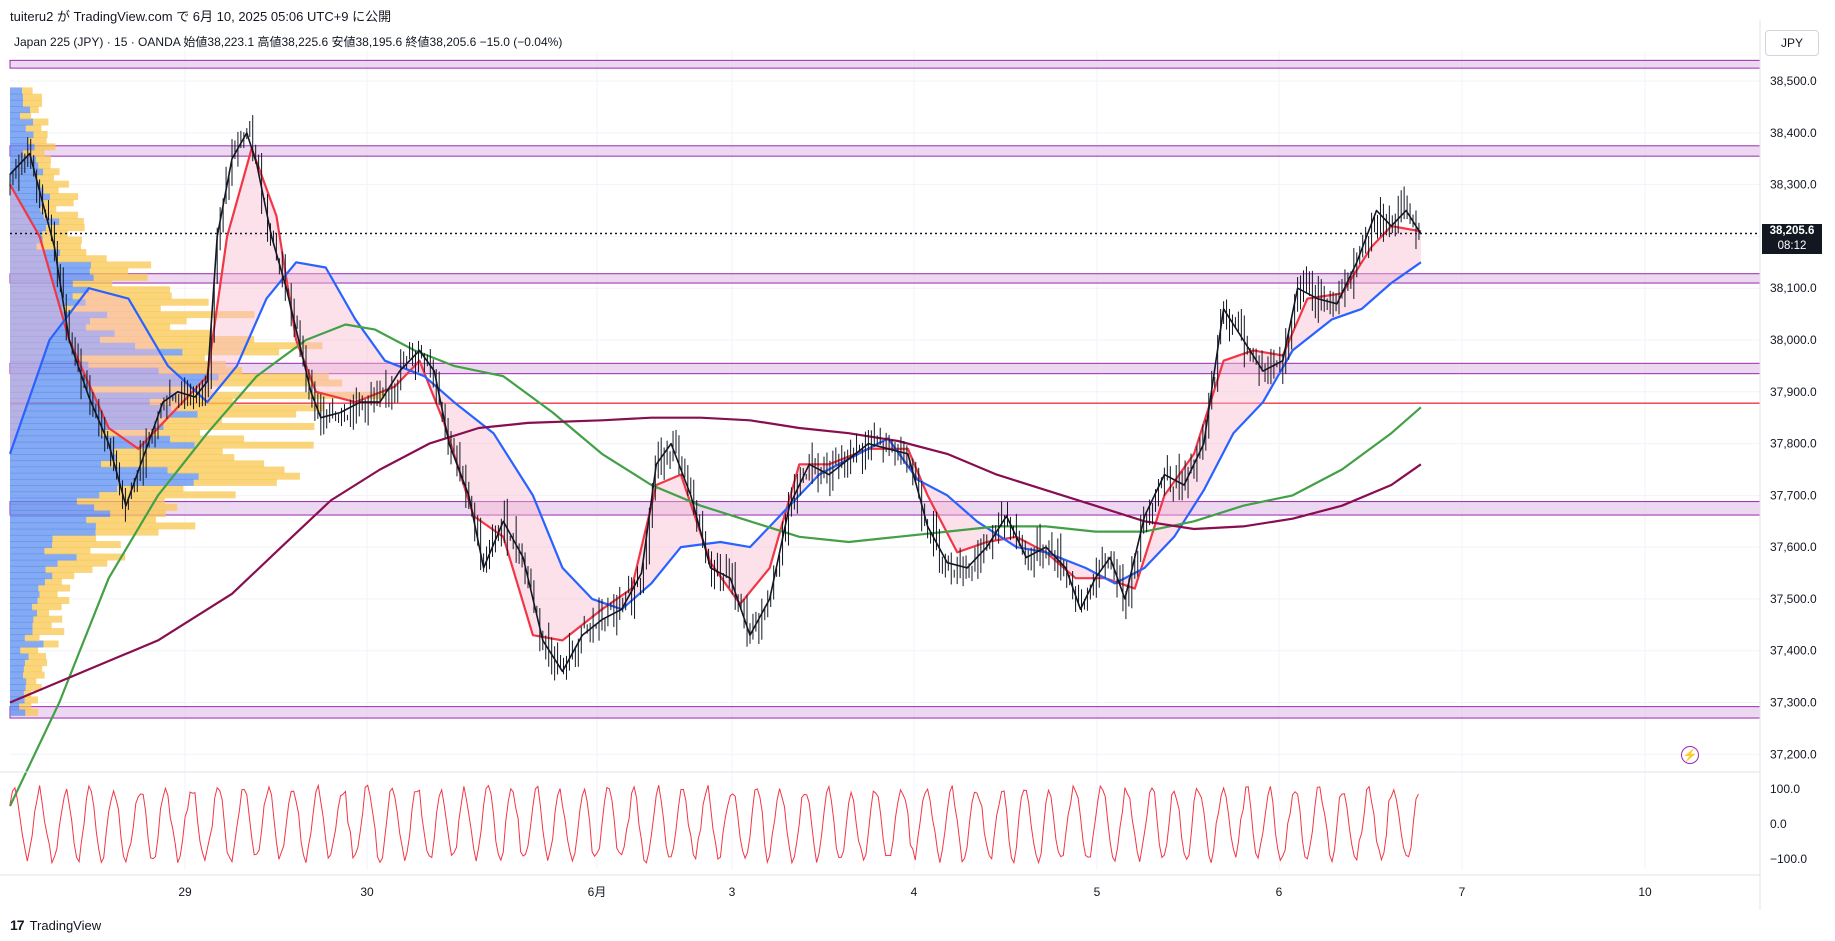  I want to click on x-tick-label: 10, so click(1645, 892).